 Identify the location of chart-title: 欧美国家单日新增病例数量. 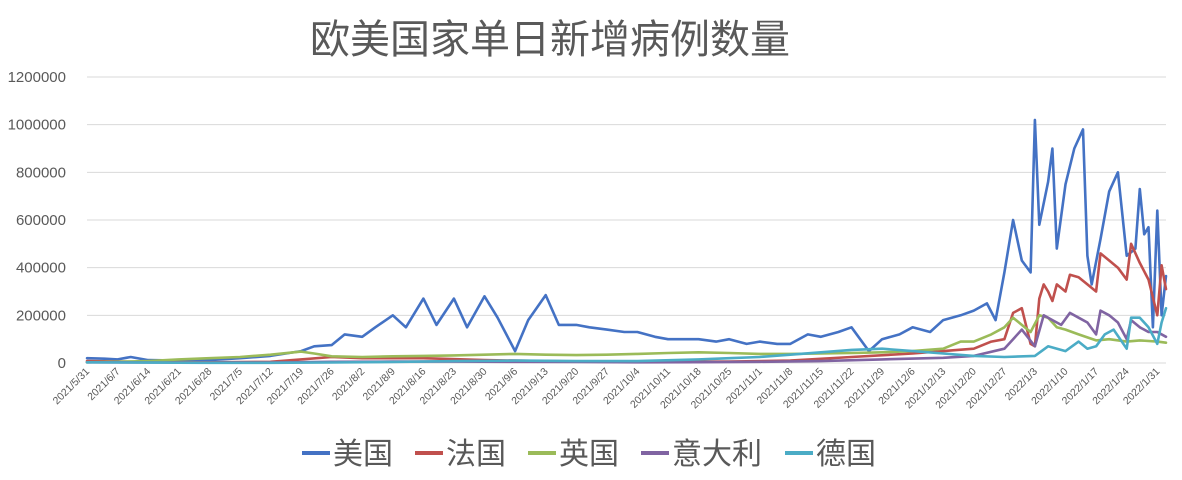
(550, 40).